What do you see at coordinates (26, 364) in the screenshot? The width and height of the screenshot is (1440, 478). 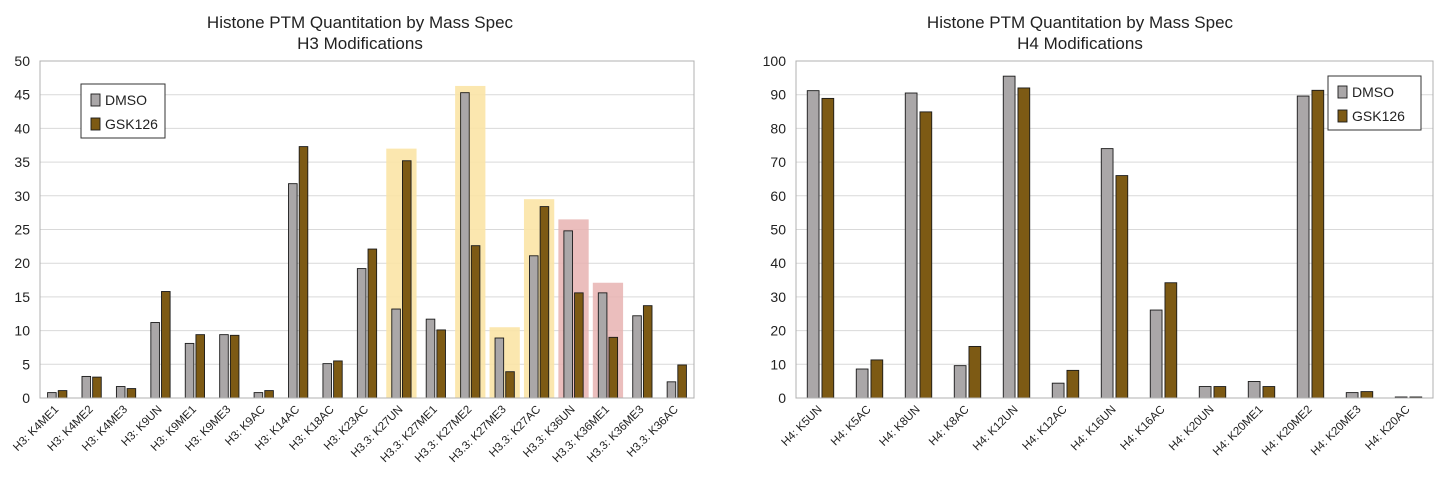 I see `c0-y-tick-label: 5` at bounding box center [26, 364].